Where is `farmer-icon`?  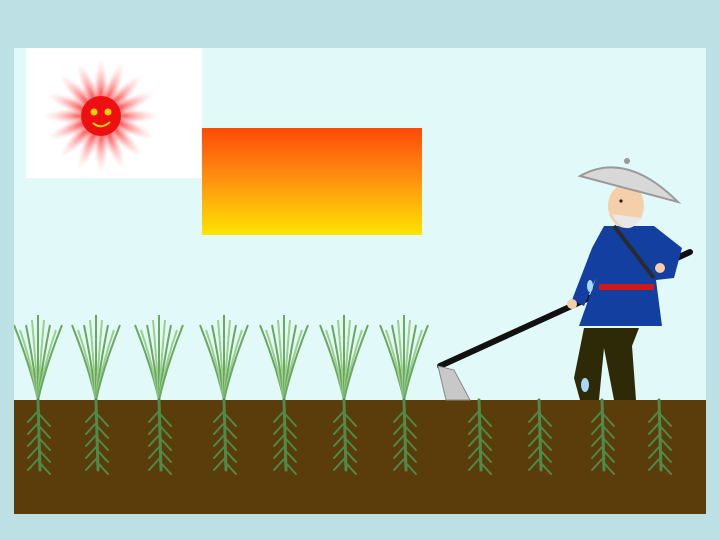
farmer-icon is located at coordinates (624, 279).